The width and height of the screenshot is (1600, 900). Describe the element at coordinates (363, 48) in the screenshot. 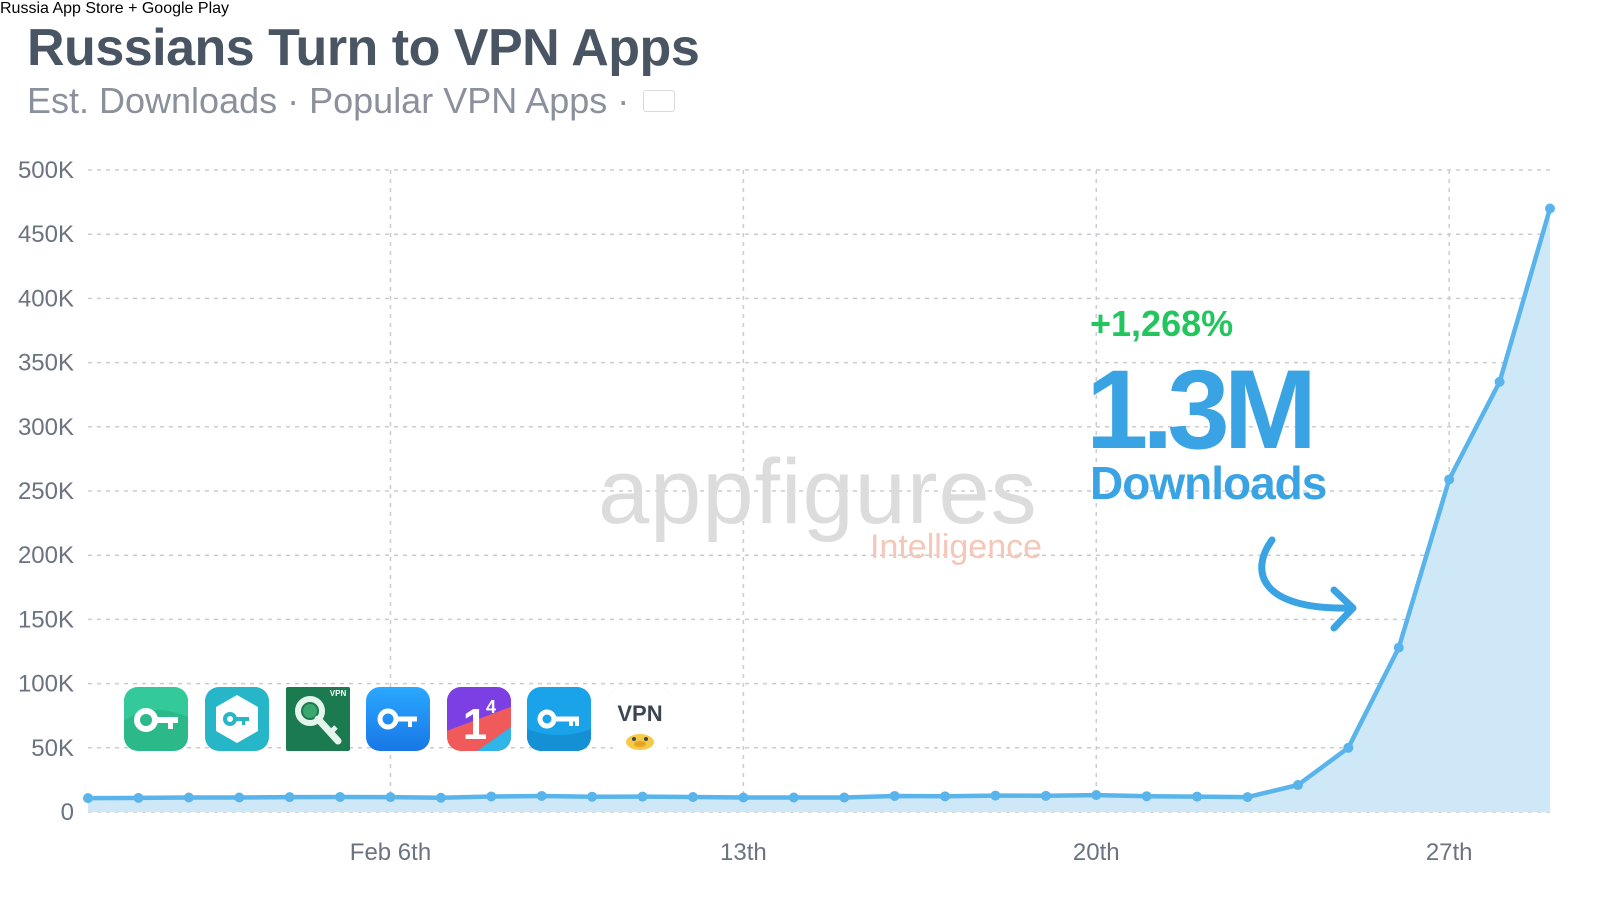

I see `chart-title: Russians Turn to VPN Apps` at that location.